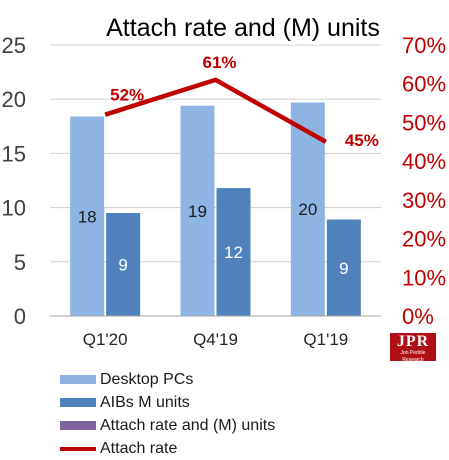 The width and height of the screenshot is (449, 460). Describe the element at coordinates (413, 341) in the screenshot. I see `logo-text: JPR` at that location.